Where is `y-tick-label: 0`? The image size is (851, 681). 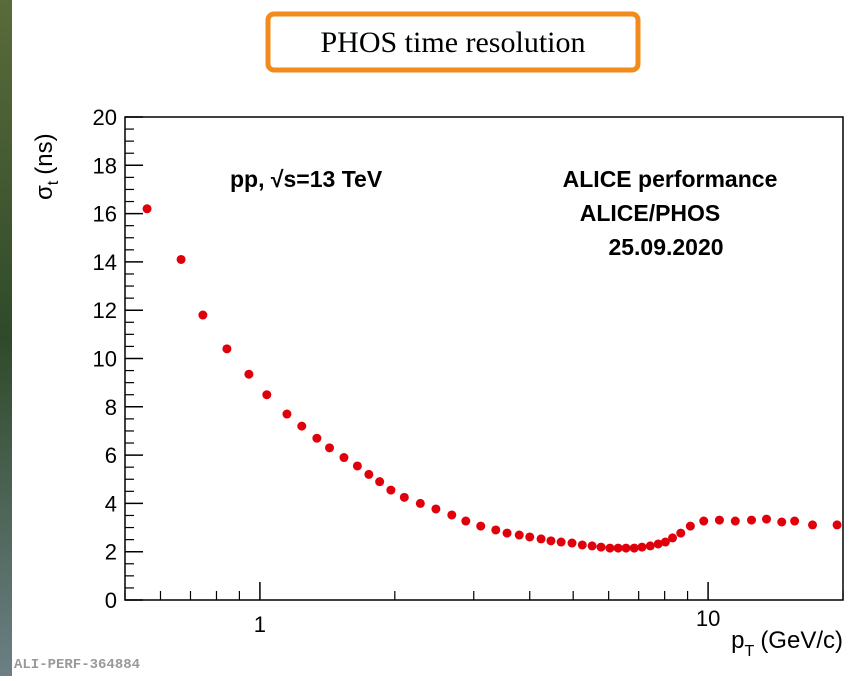 y-tick-label: 0 is located at coordinates (111, 600).